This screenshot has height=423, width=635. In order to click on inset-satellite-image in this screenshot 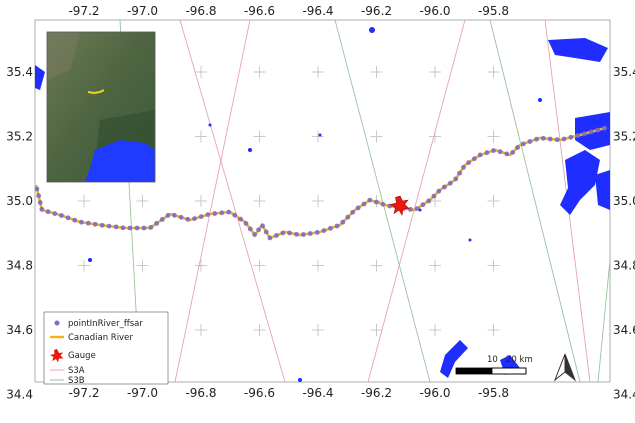, I will do `click(101, 107)`.